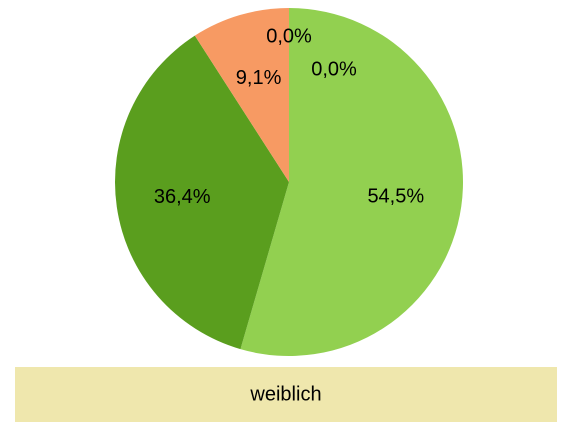 The image size is (572, 422). I want to click on data-label: 9,1%, so click(259, 78).